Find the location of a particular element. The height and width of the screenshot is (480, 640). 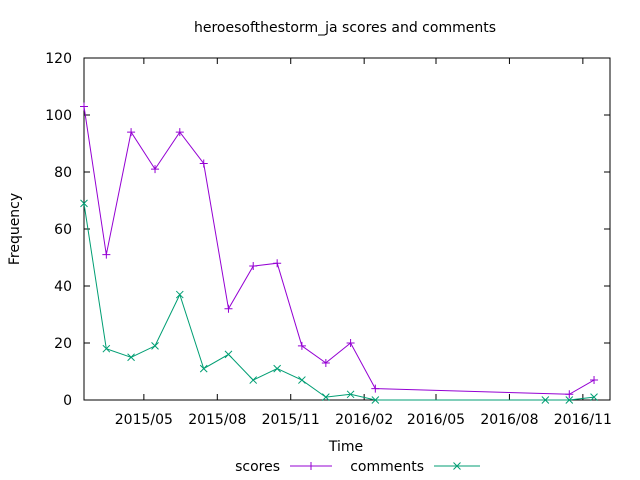

x-tick-label: 2016/05 is located at coordinates (436, 420).